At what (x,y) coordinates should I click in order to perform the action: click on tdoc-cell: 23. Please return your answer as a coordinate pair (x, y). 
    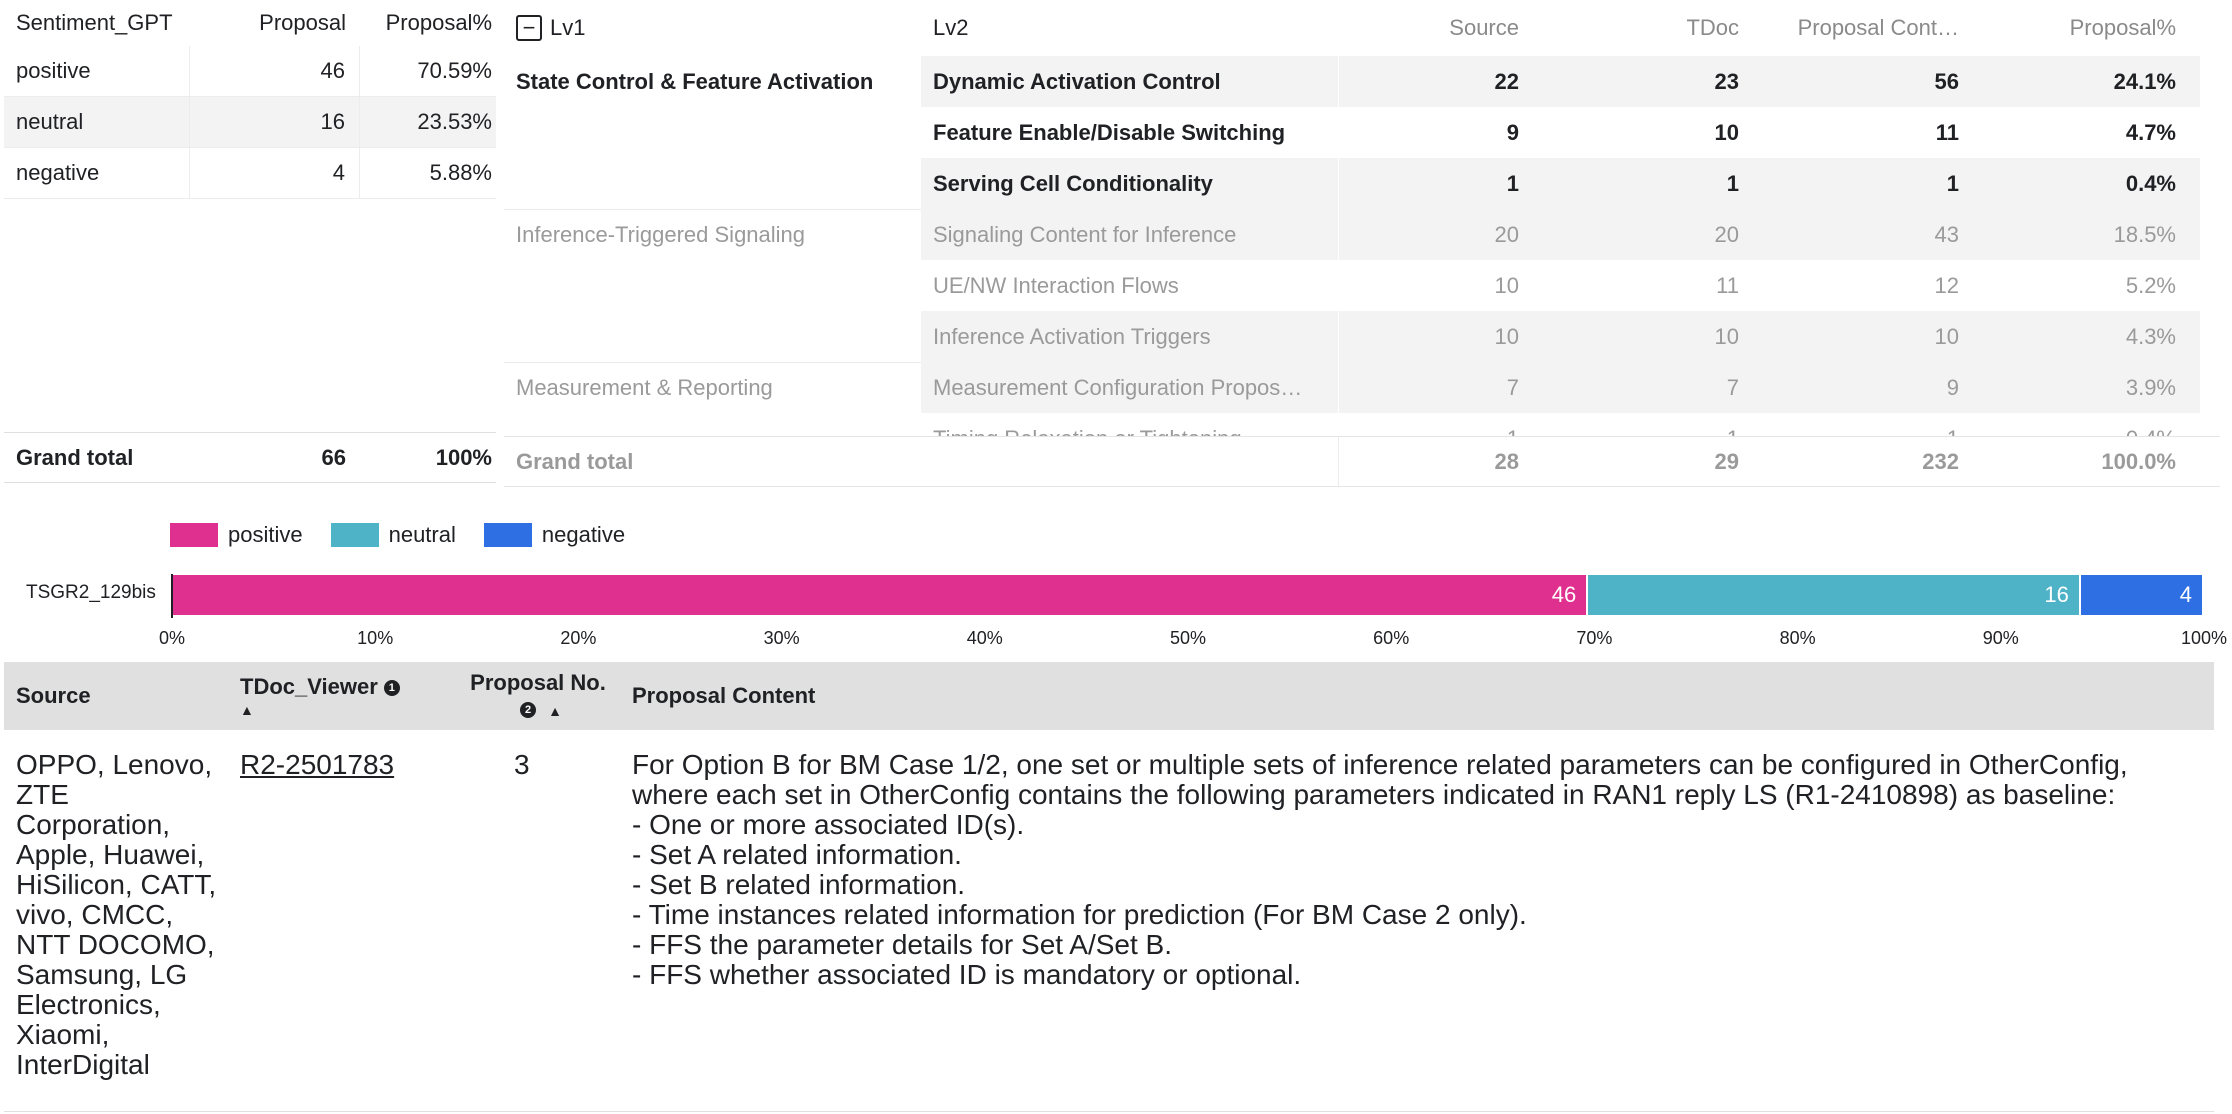
    Looking at the image, I should click on (1649, 81).